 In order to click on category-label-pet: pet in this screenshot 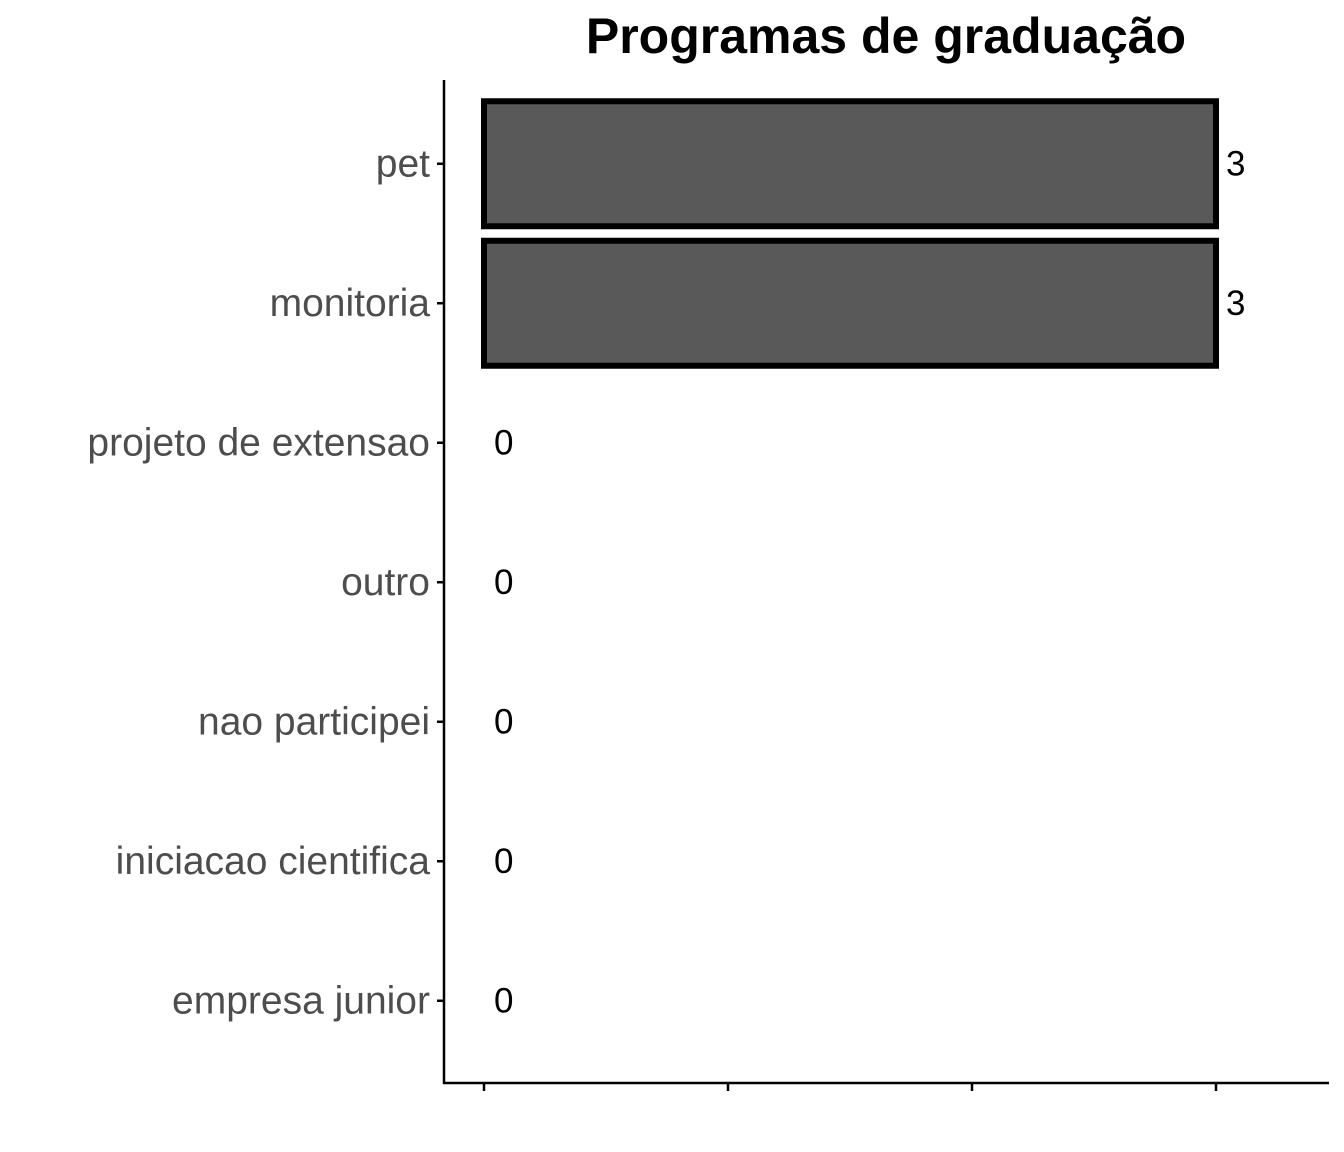, I will do `click(403, 163)`.